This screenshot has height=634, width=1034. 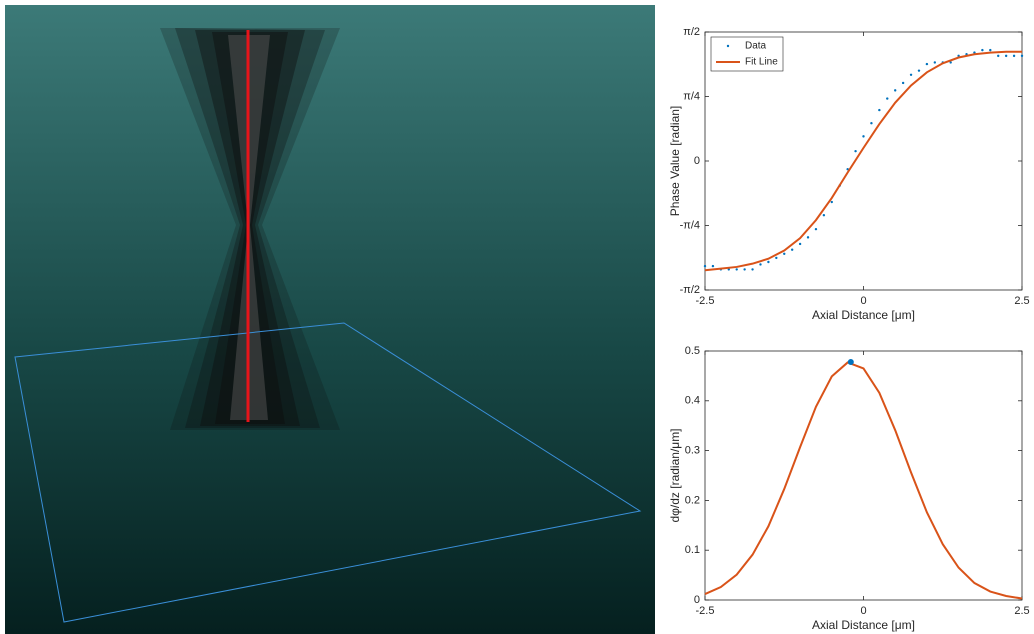 What do you see at coordinates (250, 229) in the screenshot?
I see `beam-volume` at bounding box center [250, 229].